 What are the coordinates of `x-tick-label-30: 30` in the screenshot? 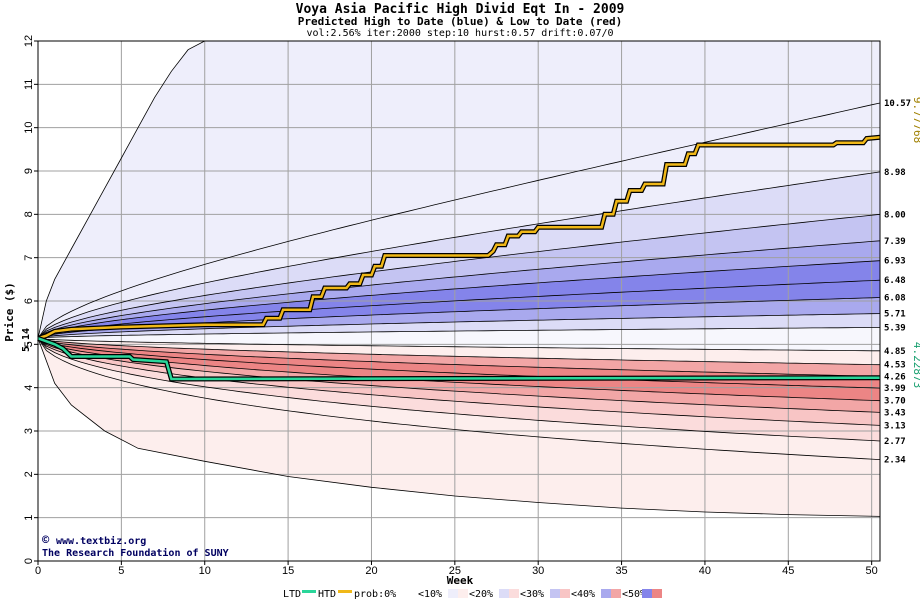 It's located at (538, 571).